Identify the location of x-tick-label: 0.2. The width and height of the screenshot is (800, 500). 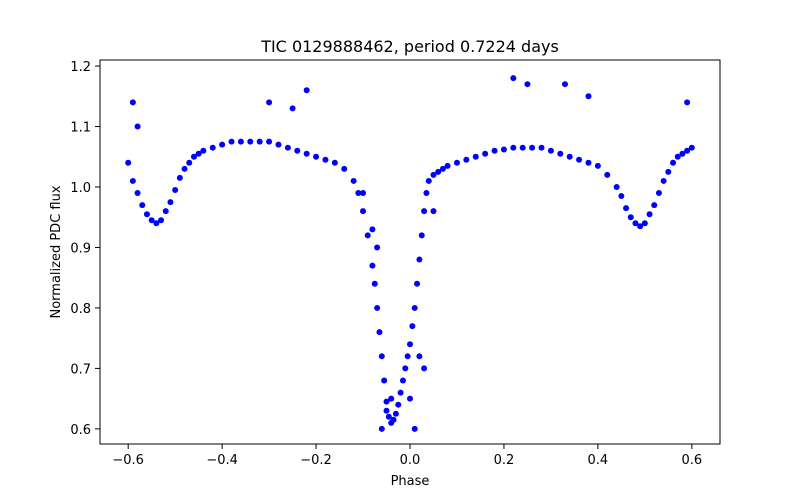
(504, 460).